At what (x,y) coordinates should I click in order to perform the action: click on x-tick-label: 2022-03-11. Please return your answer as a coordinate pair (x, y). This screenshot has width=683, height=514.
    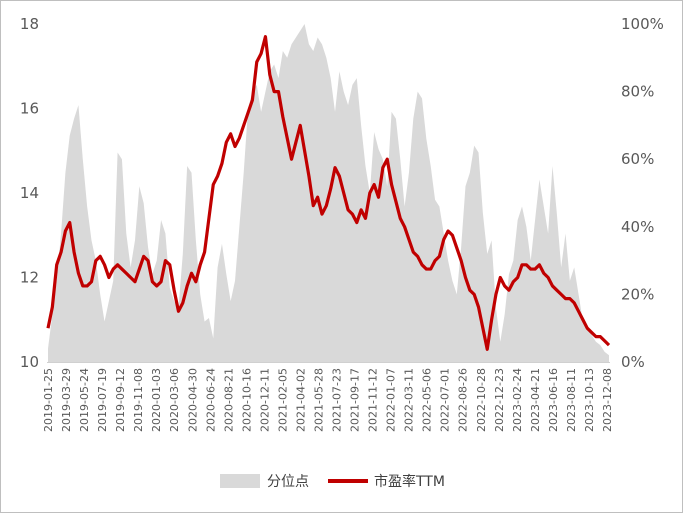
    Looking at the image, I should click on (409, 400).